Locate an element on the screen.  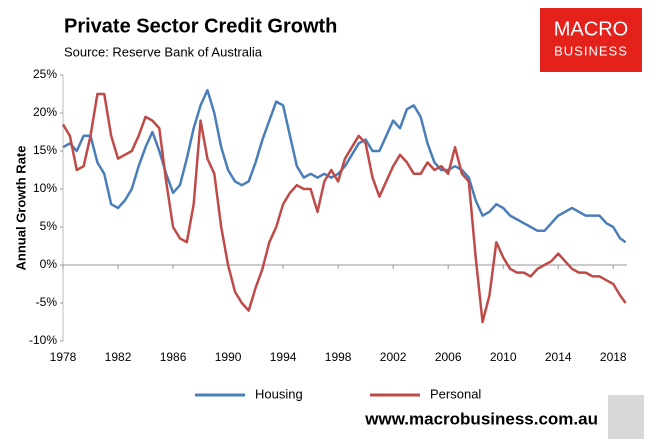
logo-text: BUSINESS is located at coordinates (591, 50).